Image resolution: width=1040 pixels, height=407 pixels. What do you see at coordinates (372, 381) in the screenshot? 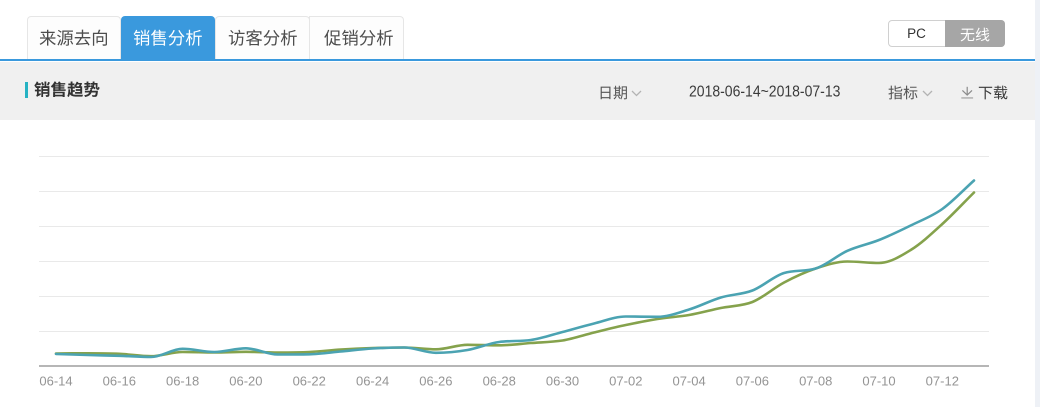
I see `svg-text: 06-24` at bounding box center [372, 381].